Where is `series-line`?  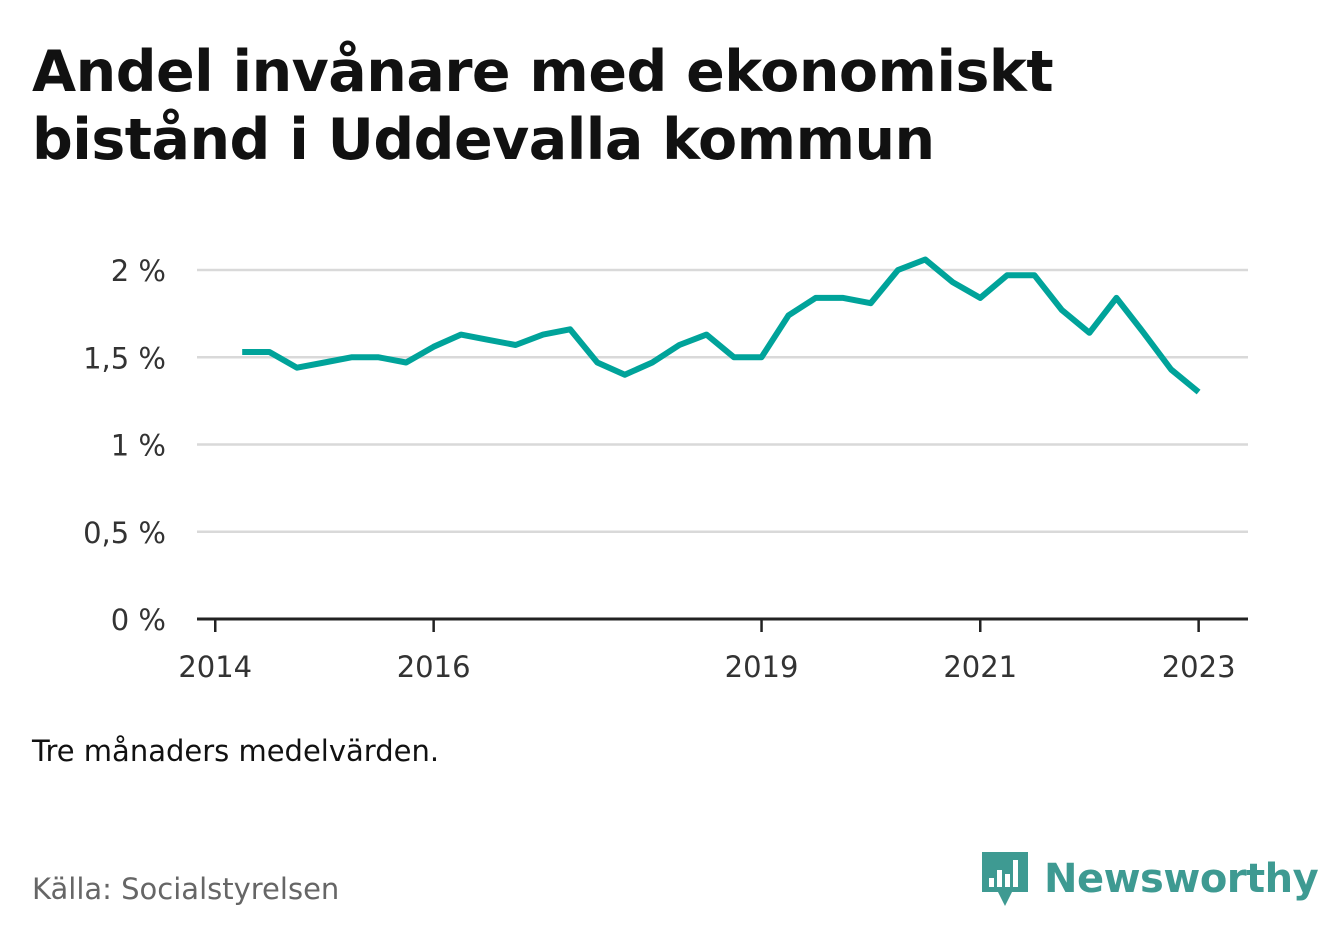
series-line is located at coordinates (721, 325).